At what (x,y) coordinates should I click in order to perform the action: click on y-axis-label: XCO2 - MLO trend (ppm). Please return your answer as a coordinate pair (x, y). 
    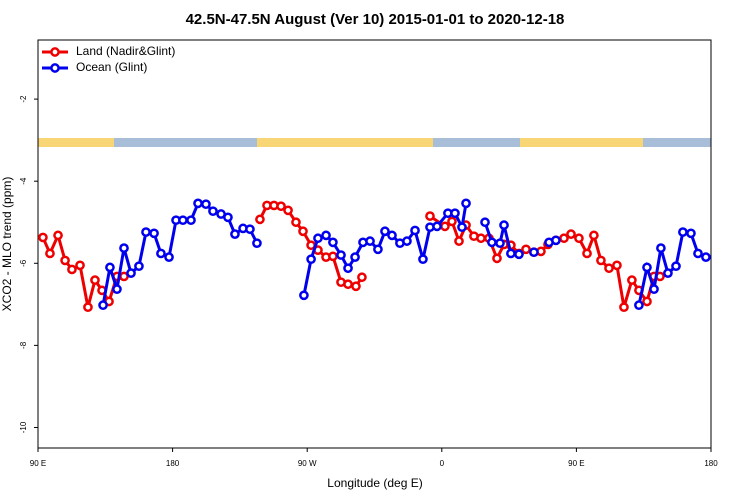
    Looking at the image, I should click on (7, 244).